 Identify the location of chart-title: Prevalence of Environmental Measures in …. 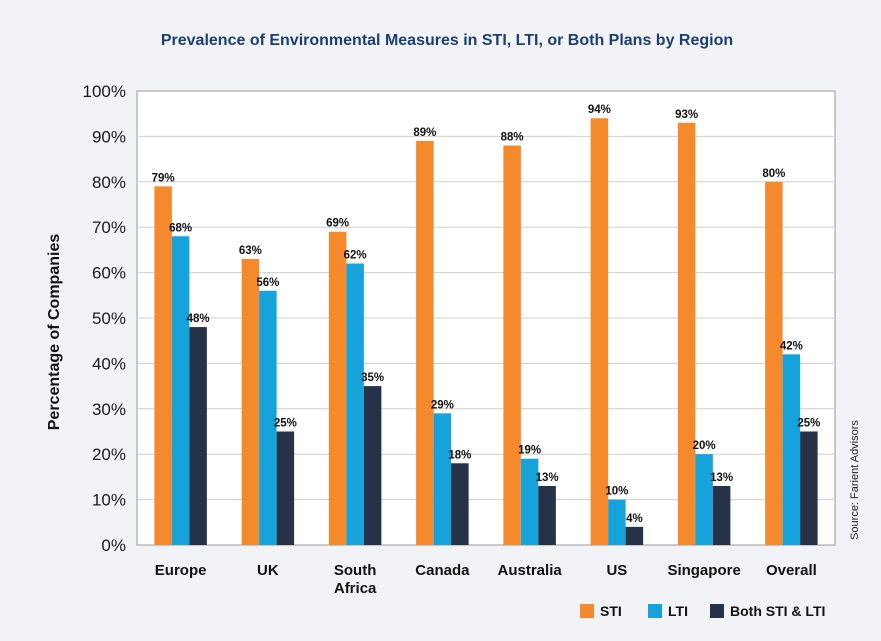
(447, 40).